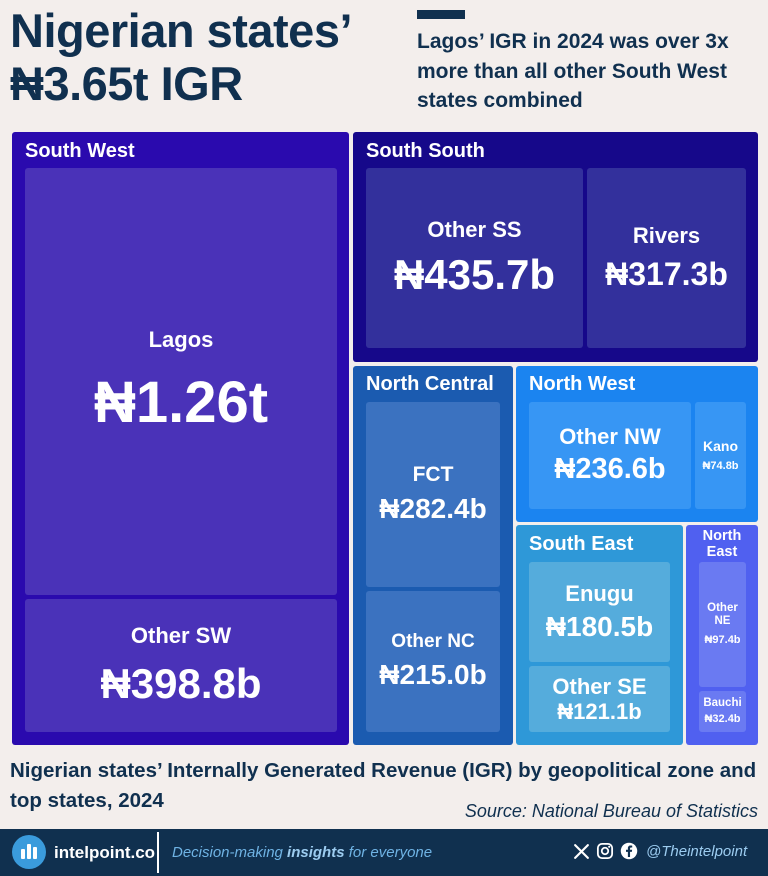  I want to click on tagline: Decision-making insights for everyone, so click(302, 852).